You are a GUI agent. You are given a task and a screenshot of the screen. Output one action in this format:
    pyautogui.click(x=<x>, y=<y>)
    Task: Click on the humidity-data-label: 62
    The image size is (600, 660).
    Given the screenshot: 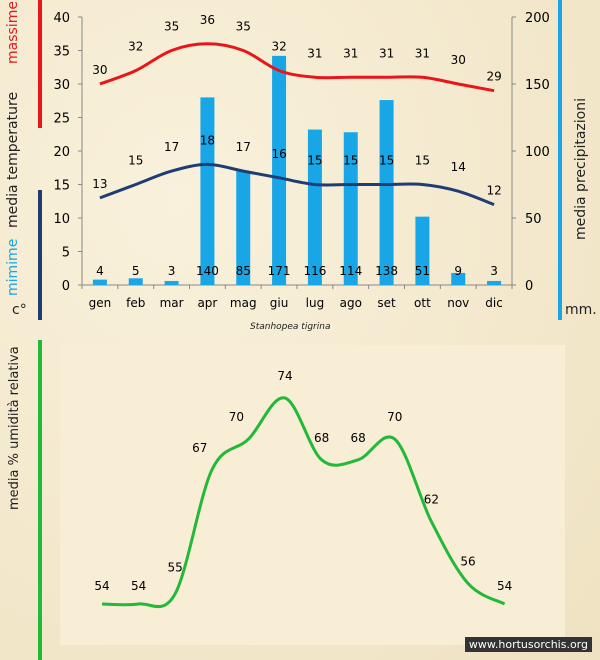 What is the action you would take?
    pyautogui.click(x=431, y=500)
    